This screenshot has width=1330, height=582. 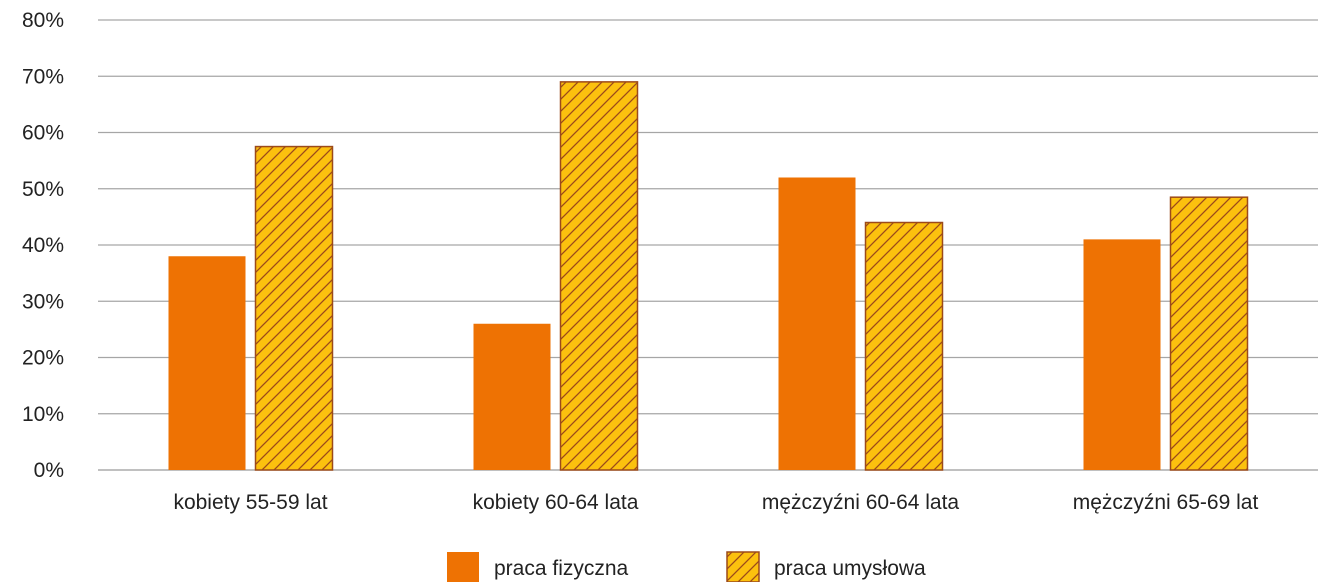 I want to click on y-axis-ticks: 0% 10% 20% 30% 40% 50% 60% 70% 80%, so click(x=43, y=245).